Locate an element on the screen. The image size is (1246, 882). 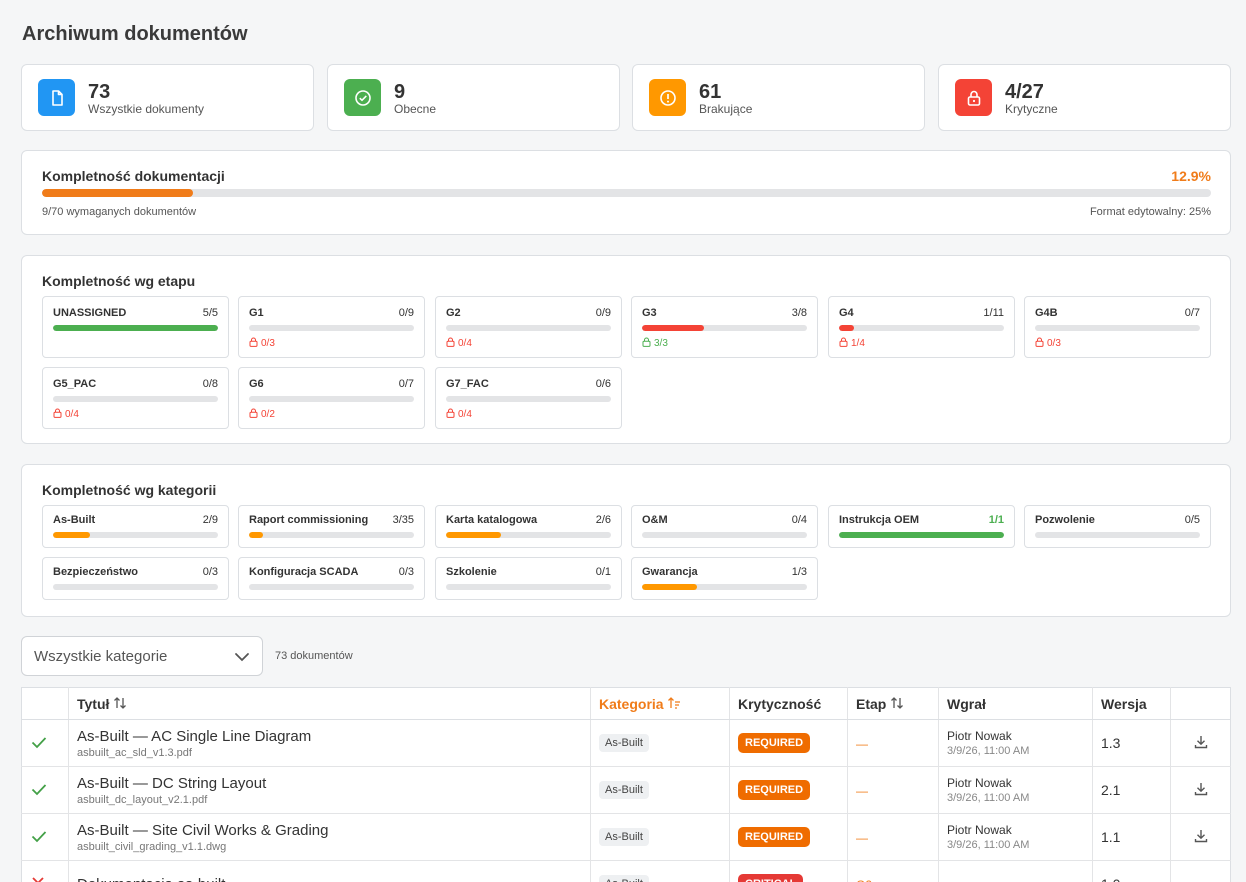
uploader-name: Piotr Nowak is located at coordinates (979, 736).